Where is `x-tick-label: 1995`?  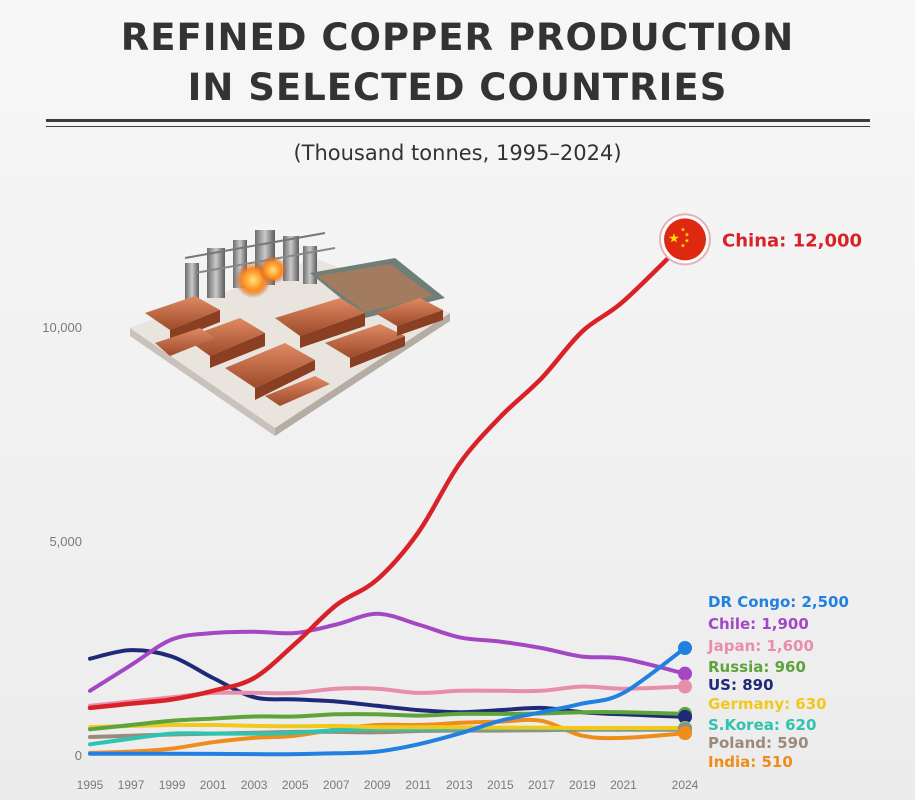 x-tick-label: 1995 is located at coordinates (90, 785).